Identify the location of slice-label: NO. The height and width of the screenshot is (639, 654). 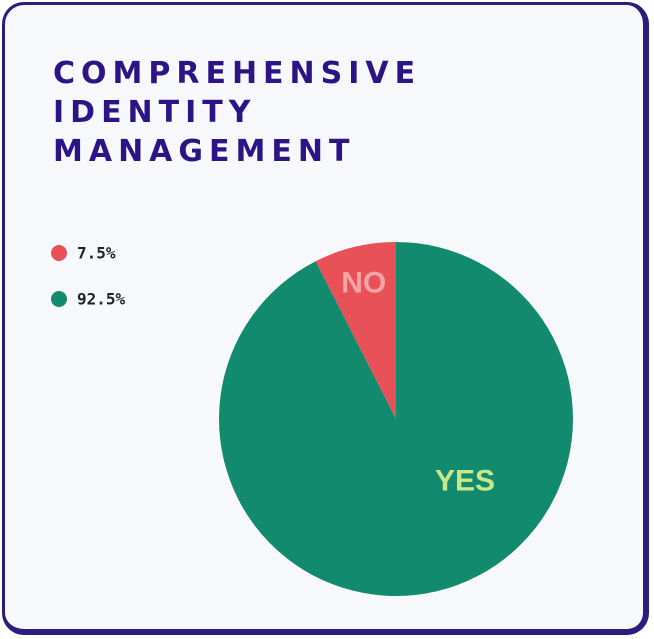
(363, 283).